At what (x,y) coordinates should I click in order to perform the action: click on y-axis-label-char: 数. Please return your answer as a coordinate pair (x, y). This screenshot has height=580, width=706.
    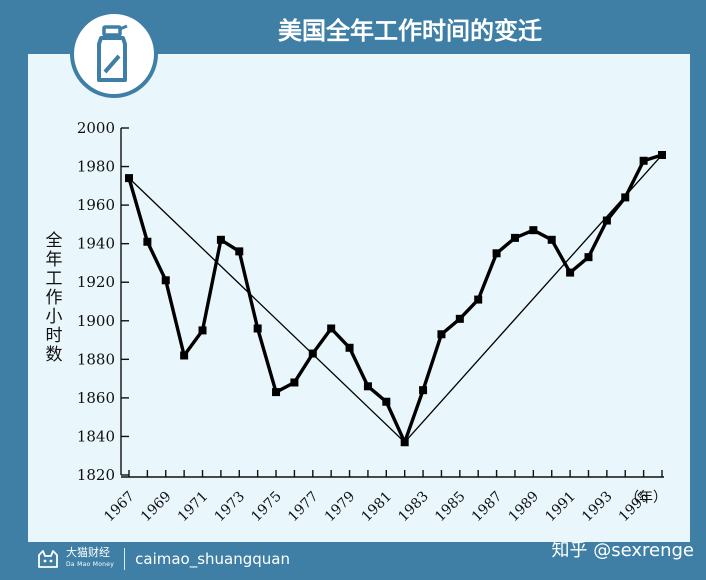
    Looking at the image, I should click on (54, 355).